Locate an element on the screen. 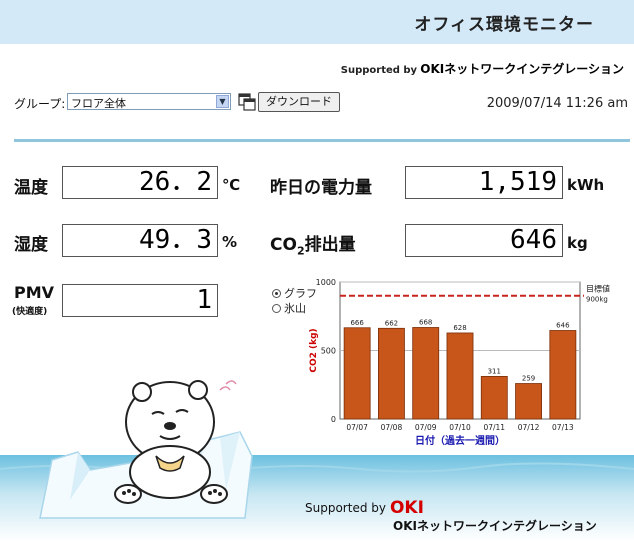  x-tick-label: 07/09 is located at coordinates (426, 427).